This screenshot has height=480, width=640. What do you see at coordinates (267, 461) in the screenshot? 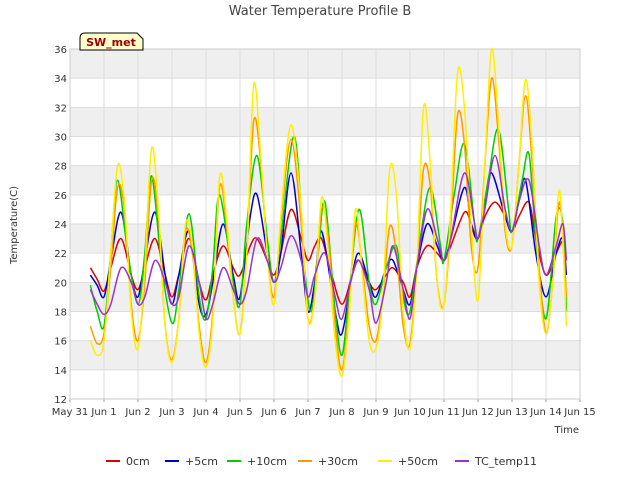
I see `legend-label: +10cm` at bounding box center [267, 461].